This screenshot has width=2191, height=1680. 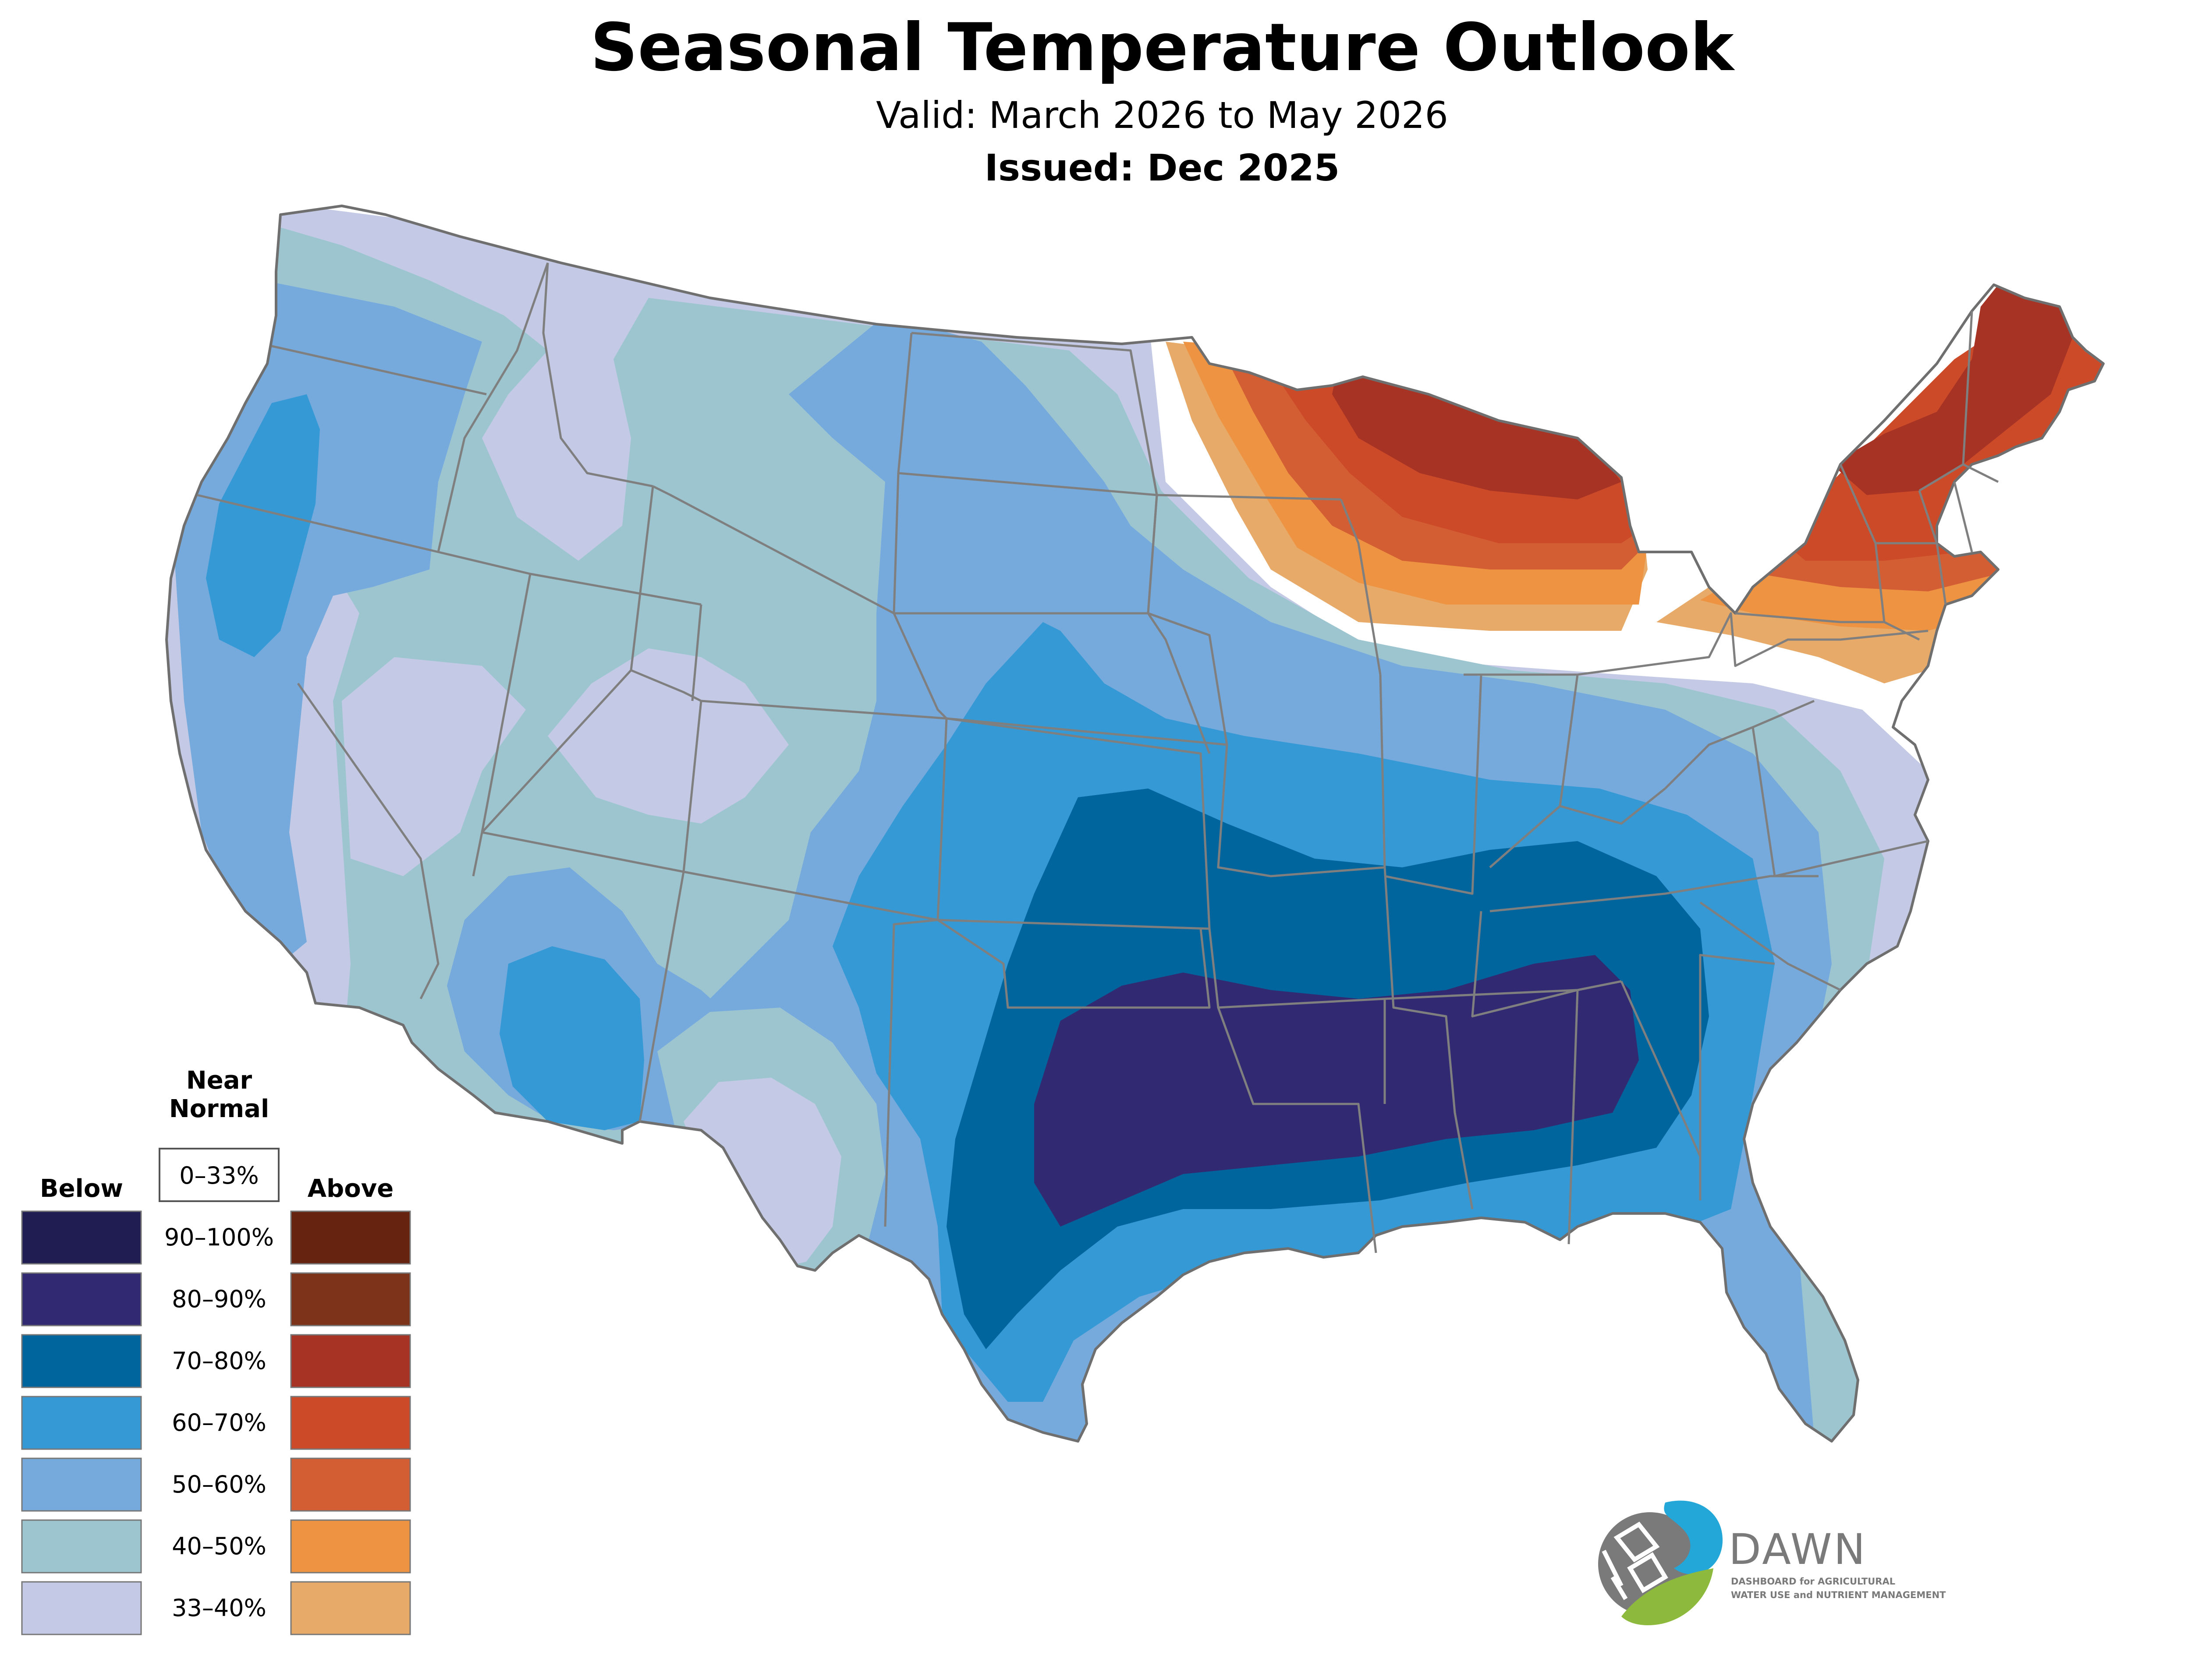 What do you see at coordinates (1798, 1550) in the screenshot?
I see `logo-name: DAWN` at bounding box center [1798, 1550].